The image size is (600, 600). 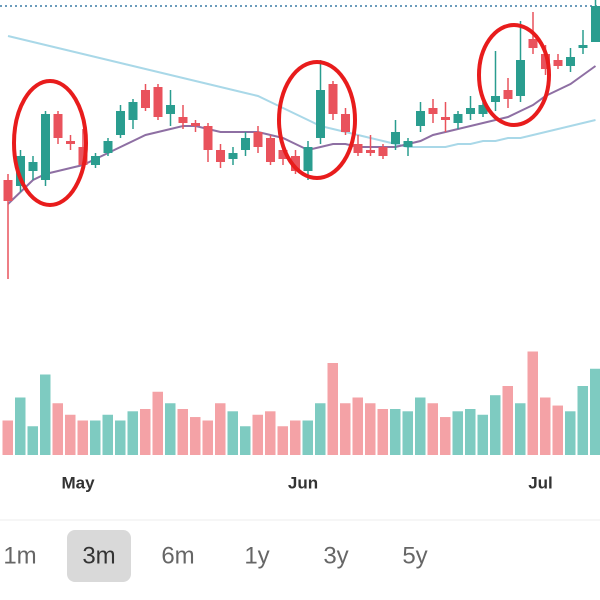 What do you see at coordinates (414, 555) in the screenshot?
I see `range-button: 5y` at bounding box center [414, 555].